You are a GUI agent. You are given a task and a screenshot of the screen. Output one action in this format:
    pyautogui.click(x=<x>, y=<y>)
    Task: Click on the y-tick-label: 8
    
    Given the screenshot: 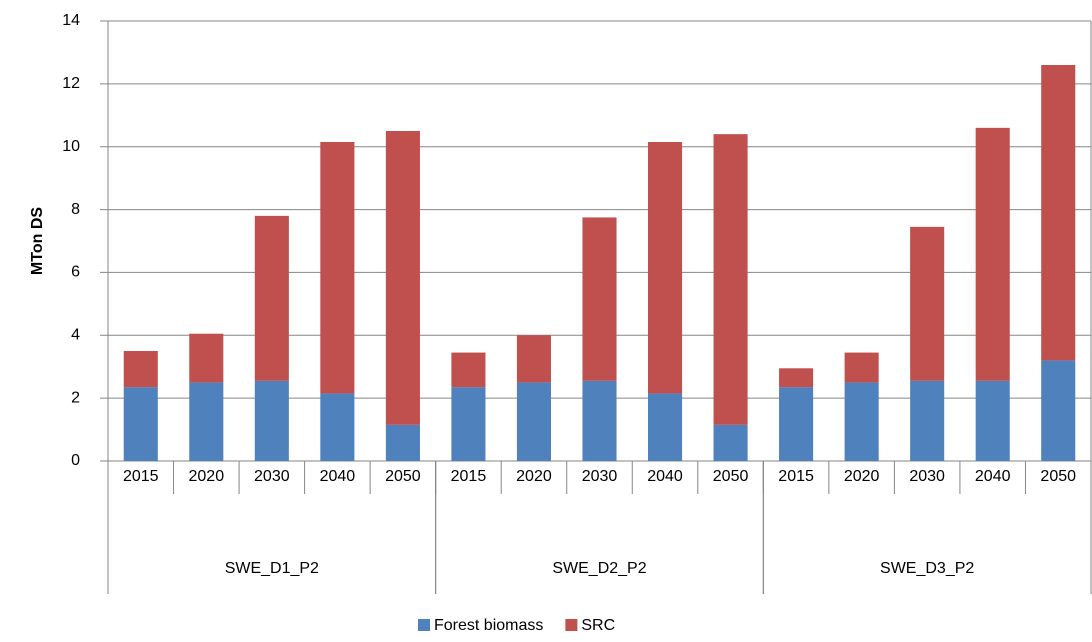 What is the action you would take?
    pyautogui.click(x=75, y=209)
    